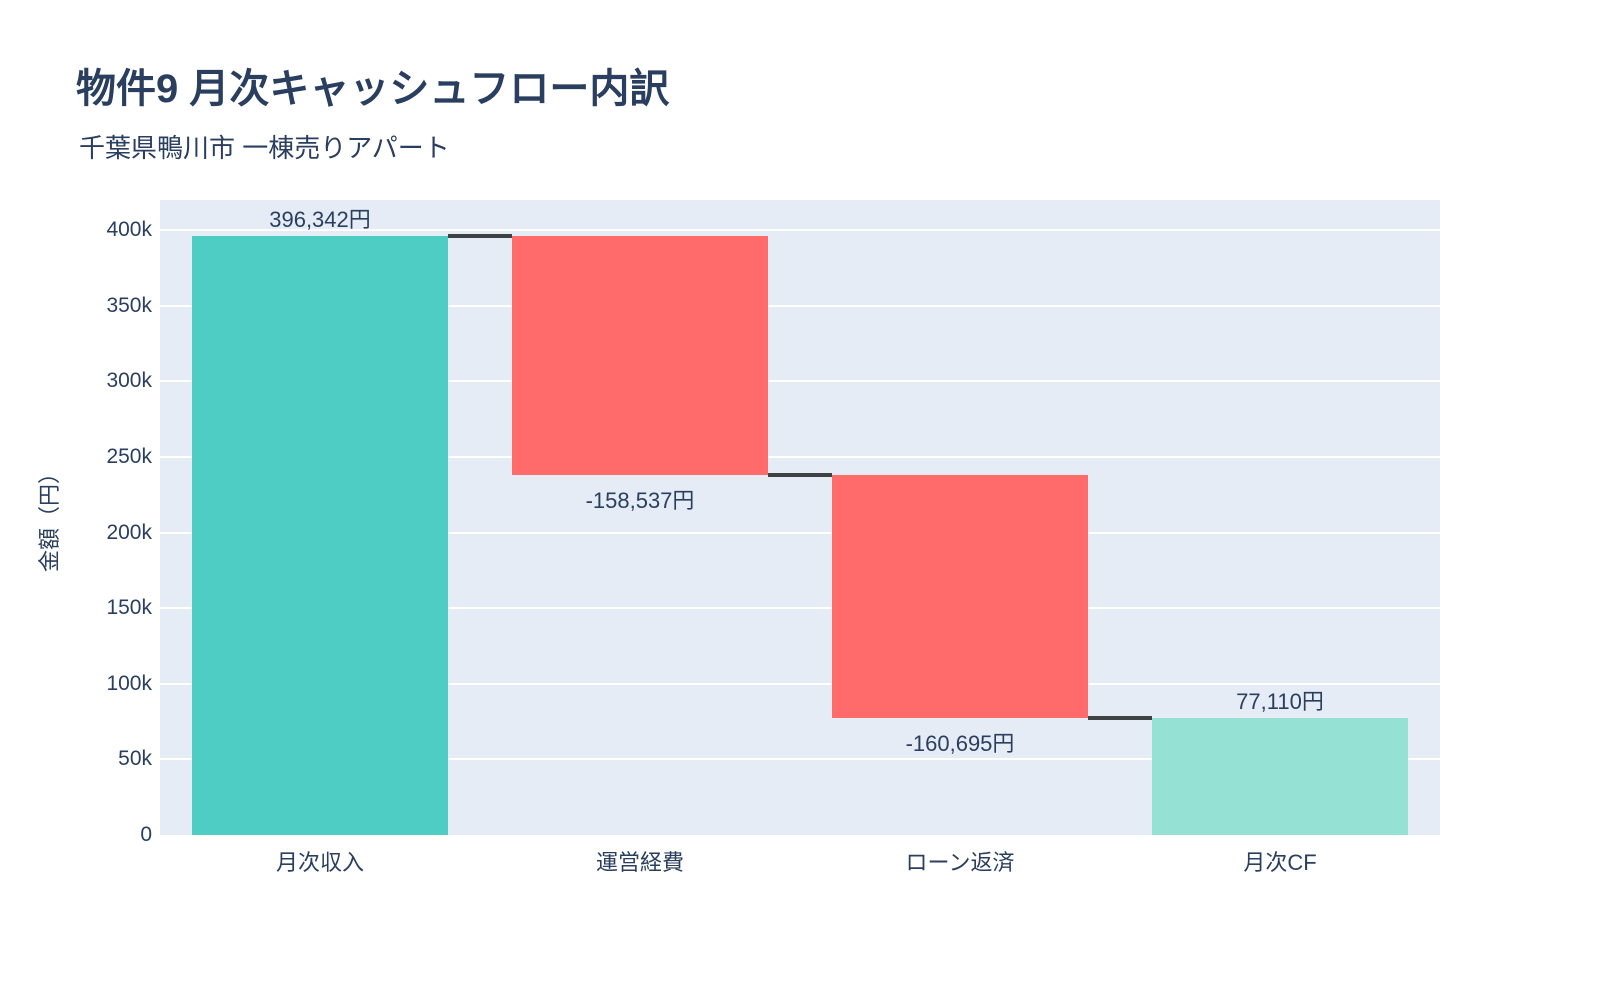 The width and height of the screenshot is (1600, 1000). What do you see at coordinates (373, 89) in the screenshot?
I see `chart-title: 物件9 月次キャッシュフロー内訳` at bounding box center [373, 89].